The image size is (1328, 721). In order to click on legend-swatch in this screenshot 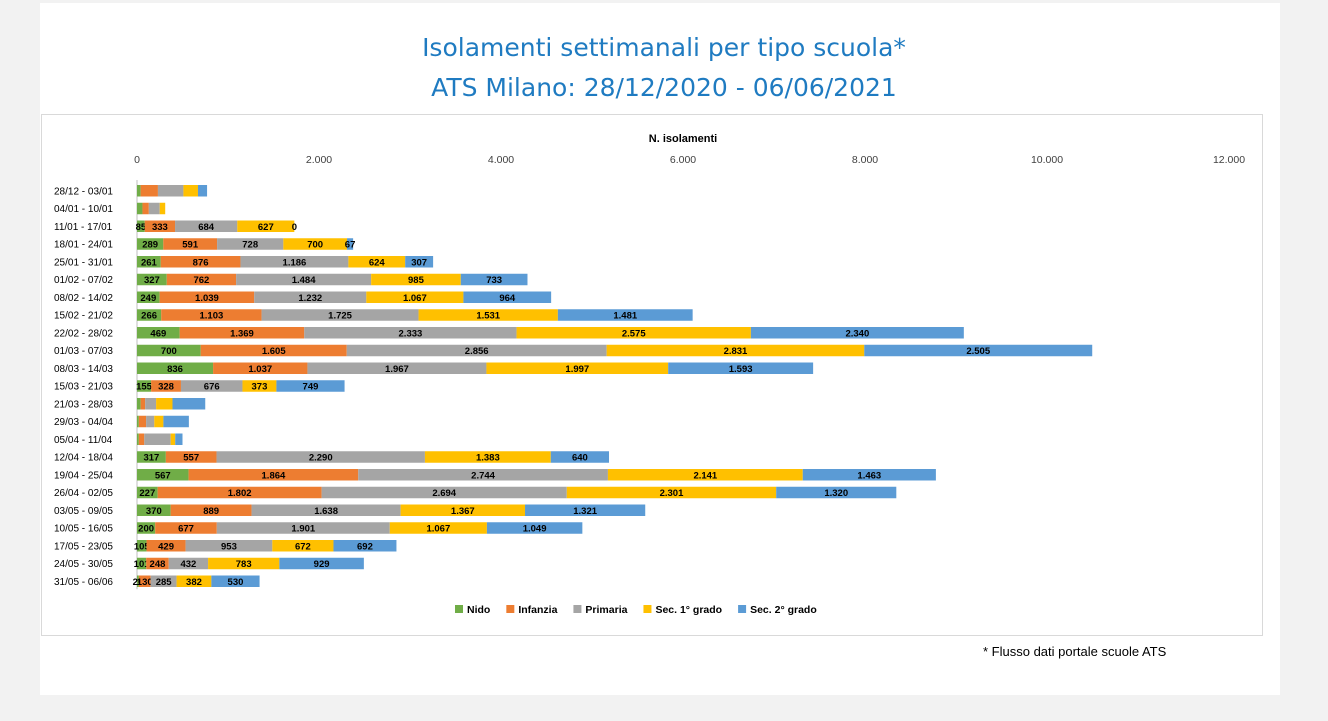, I will do `click(742, 609)`.